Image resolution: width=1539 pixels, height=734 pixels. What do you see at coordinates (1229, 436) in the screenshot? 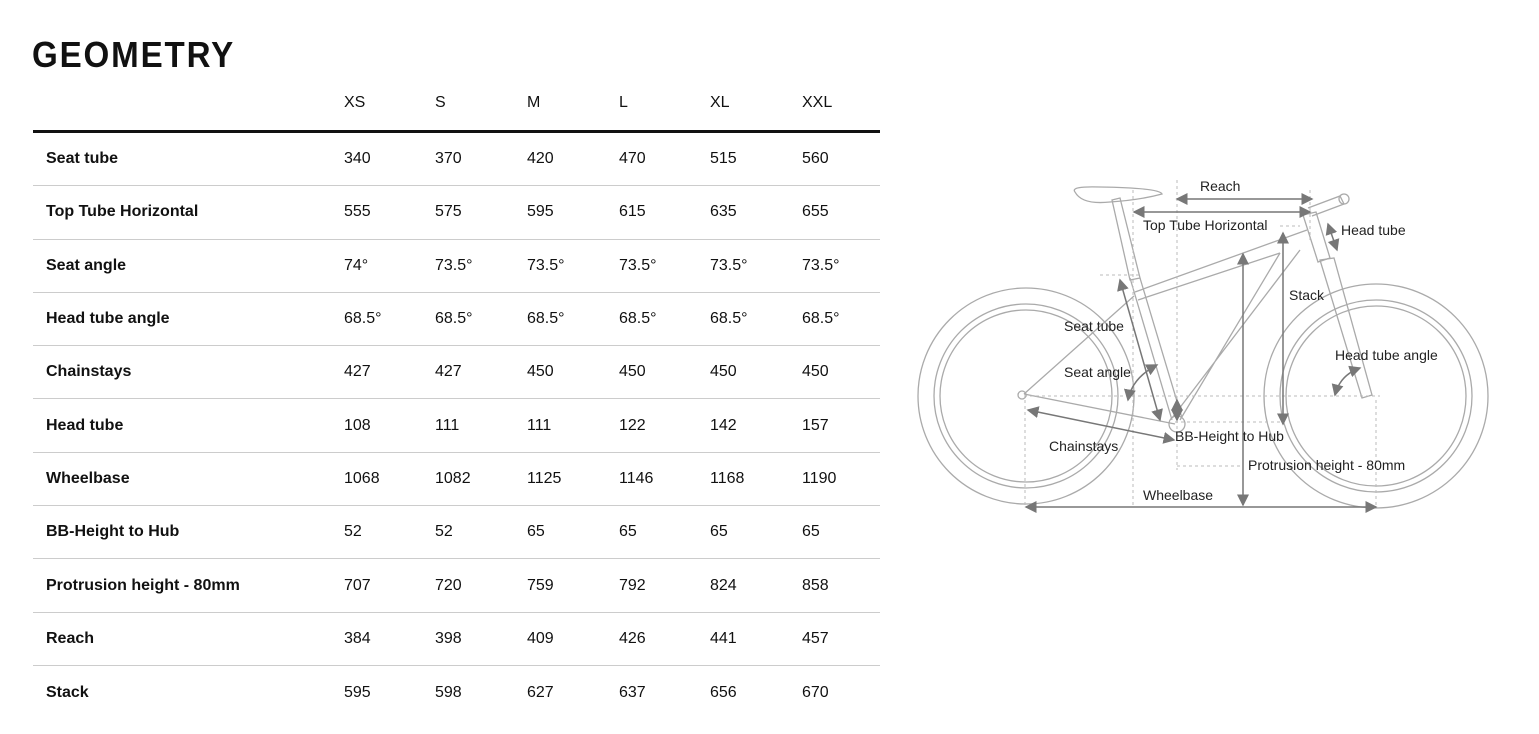
I see `label-bb-height: BB-Height to Hub` at bounding box center [1229, 436].